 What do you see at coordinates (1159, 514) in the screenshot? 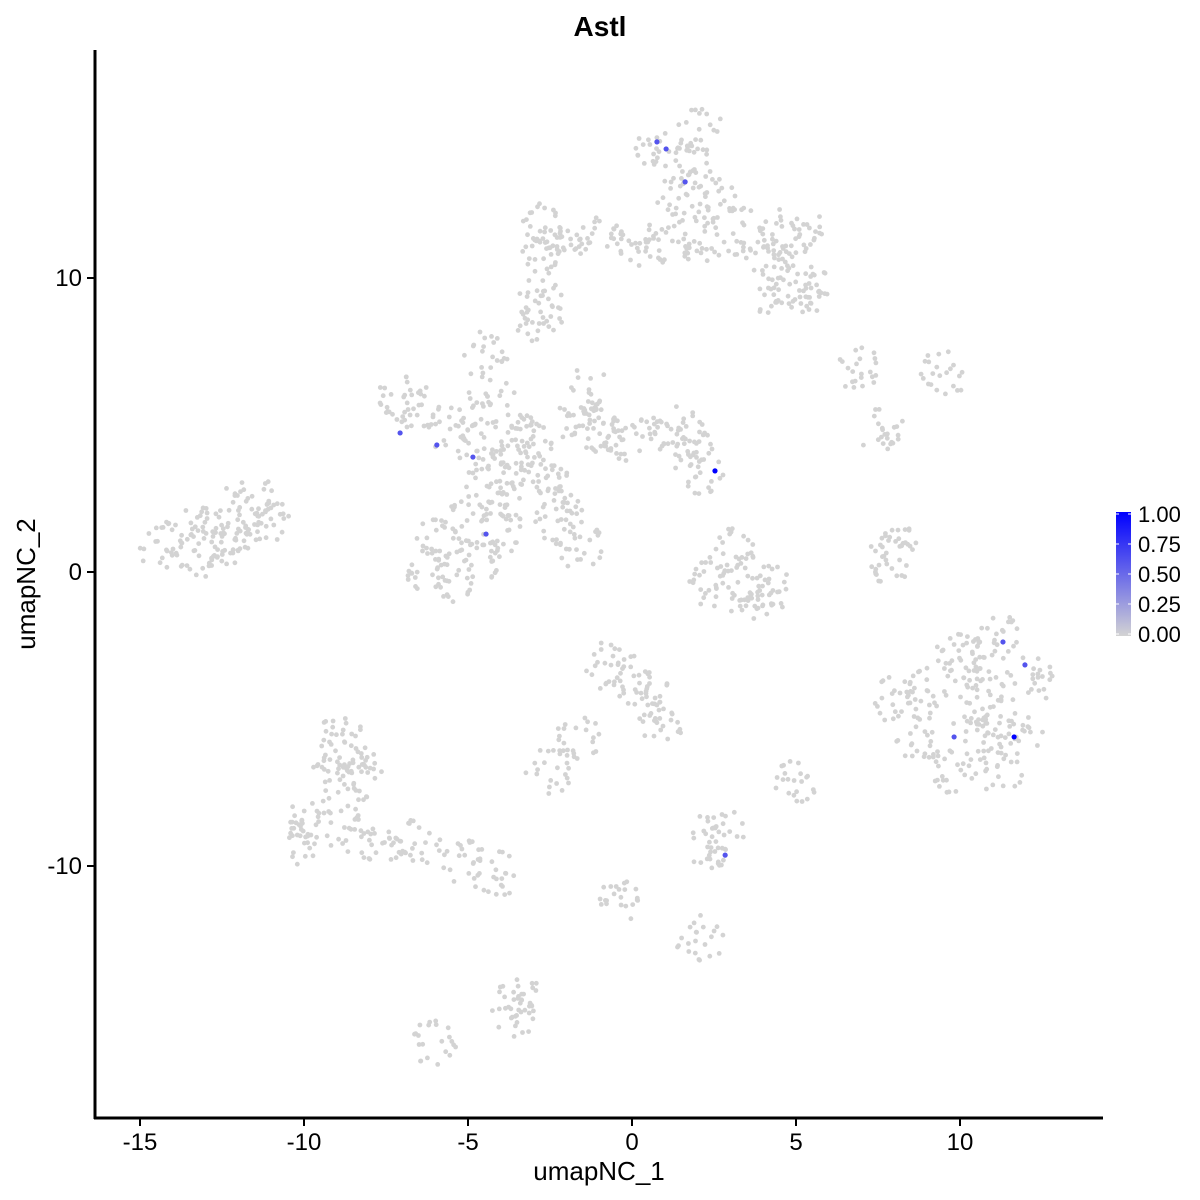
I see `legend-tick-label: 1.00` at bounding box center [1159, 514].